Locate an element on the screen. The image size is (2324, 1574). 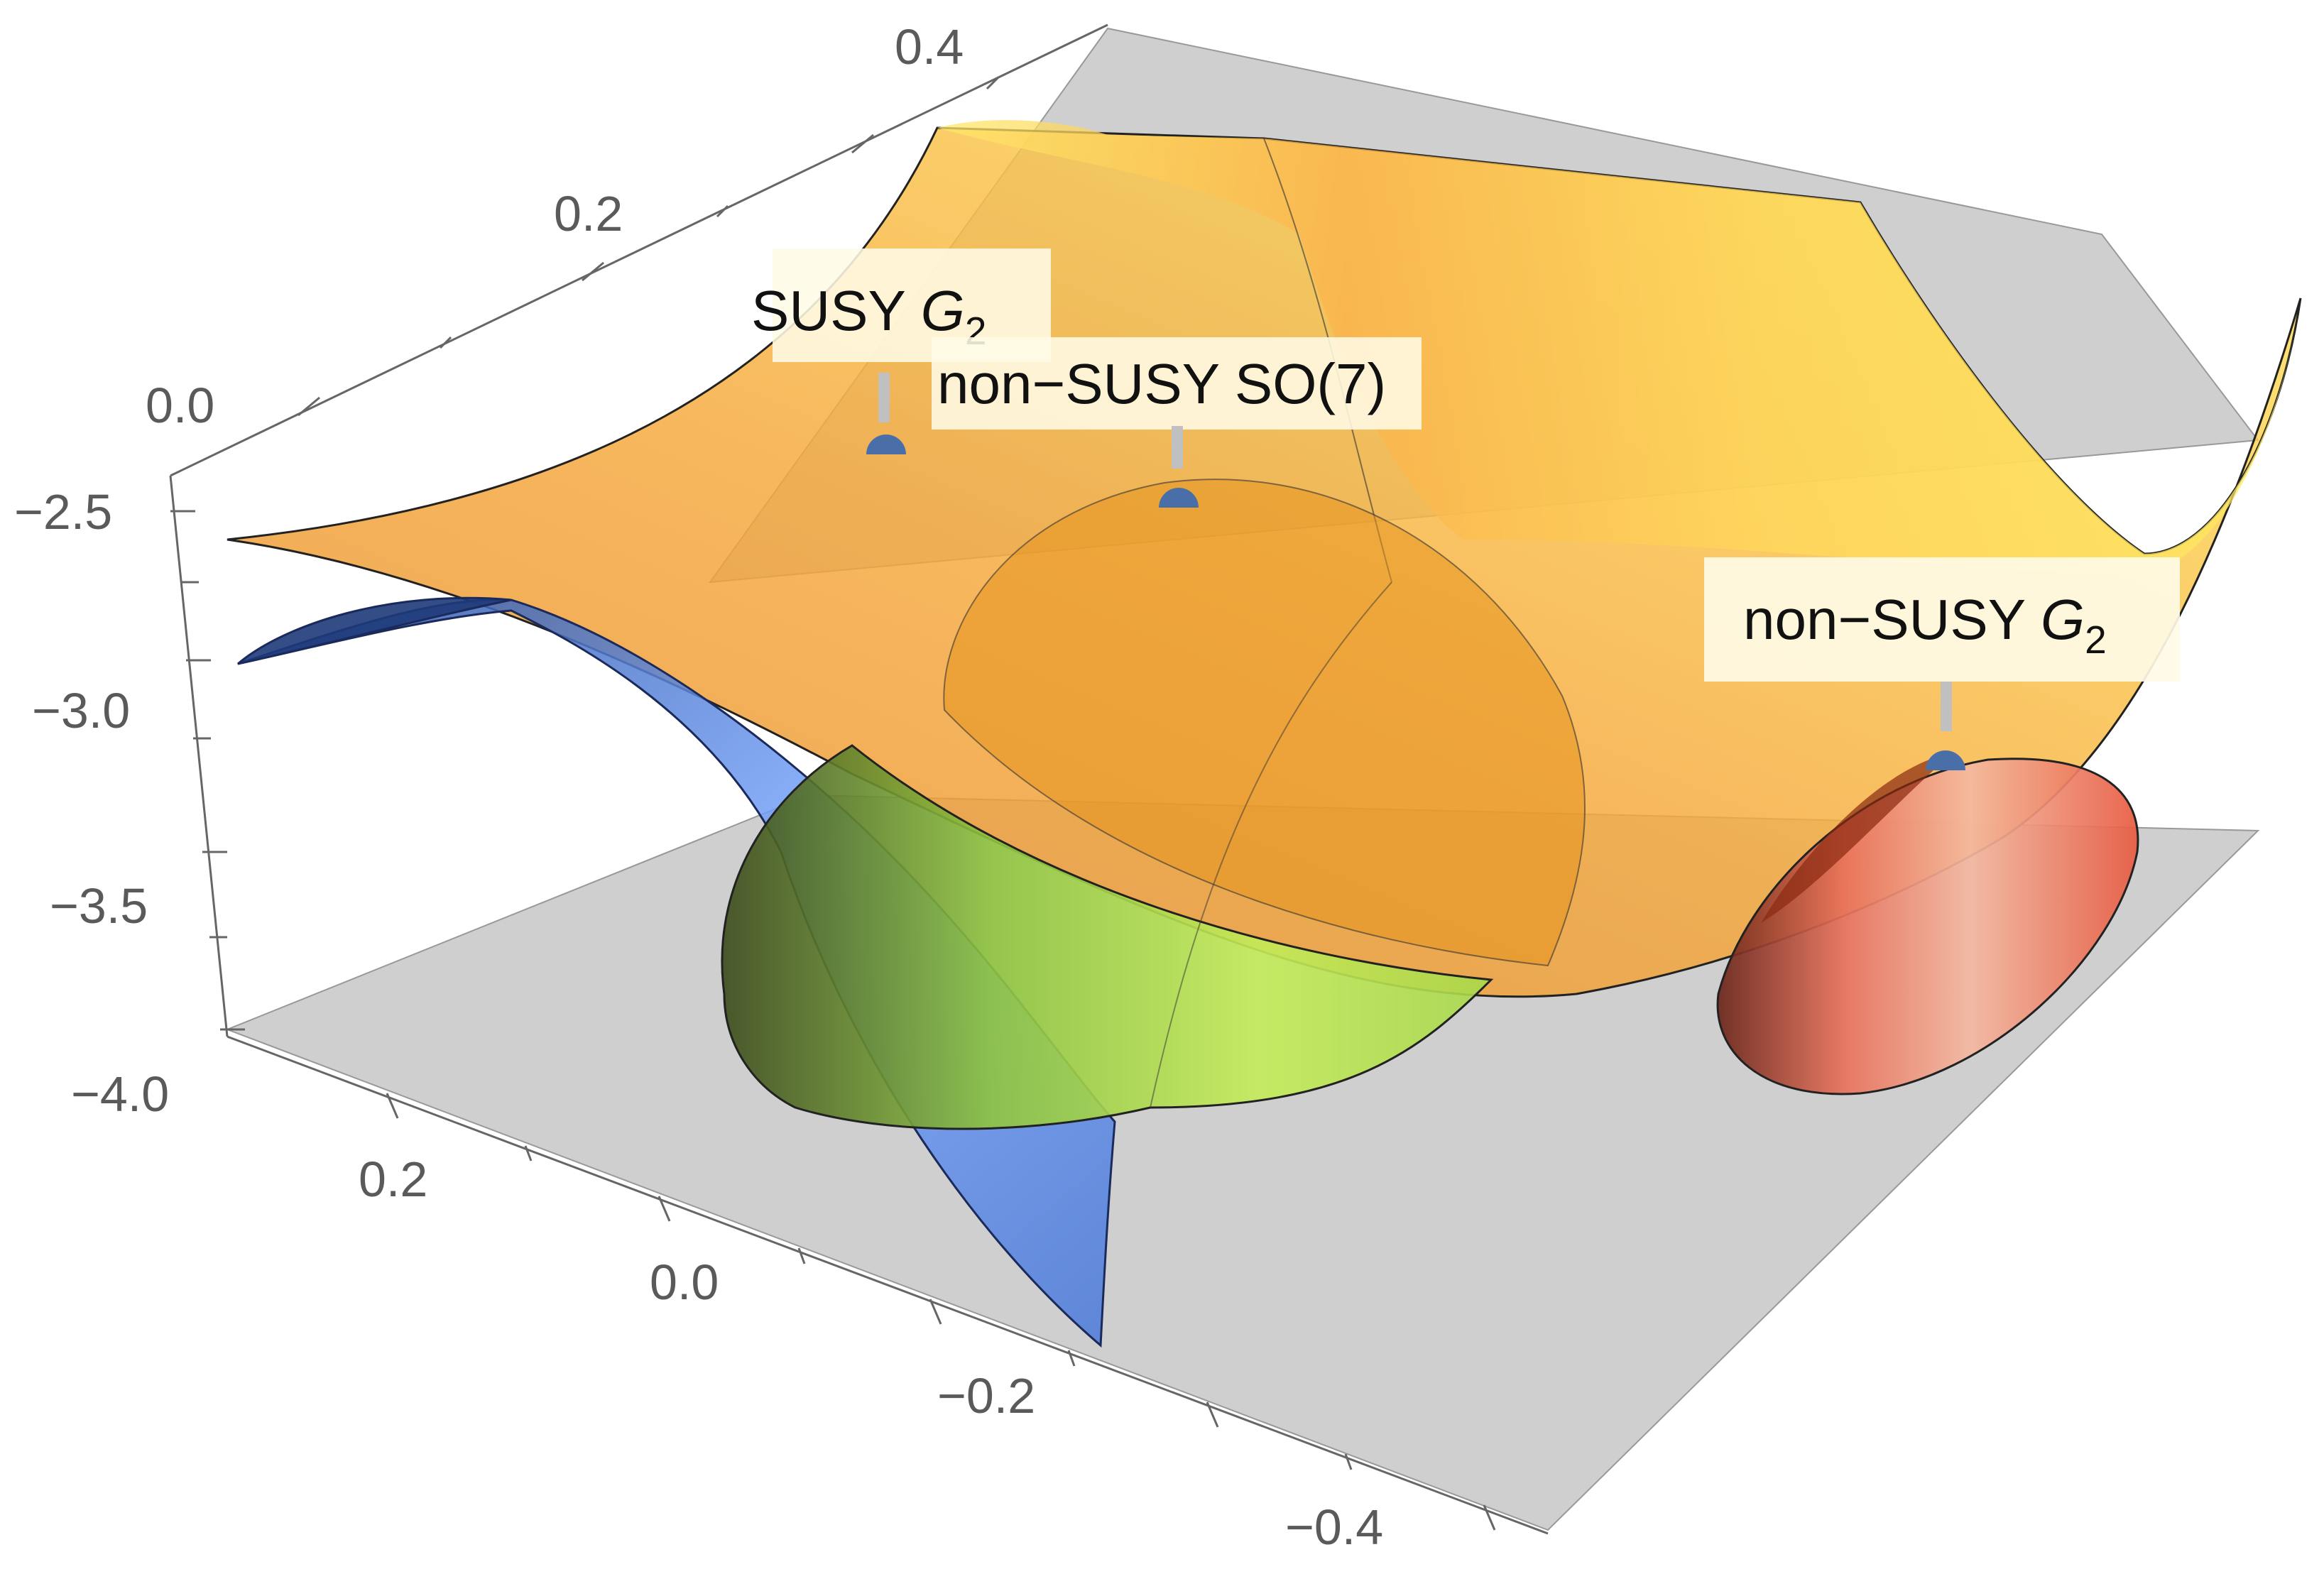
orange-dome is located at coordinates (1264, 723).